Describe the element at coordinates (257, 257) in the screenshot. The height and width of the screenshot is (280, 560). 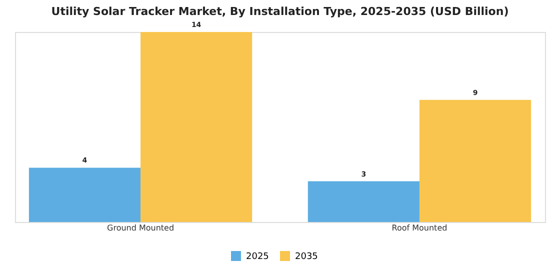
I see `legend-label: 2025` at that location.